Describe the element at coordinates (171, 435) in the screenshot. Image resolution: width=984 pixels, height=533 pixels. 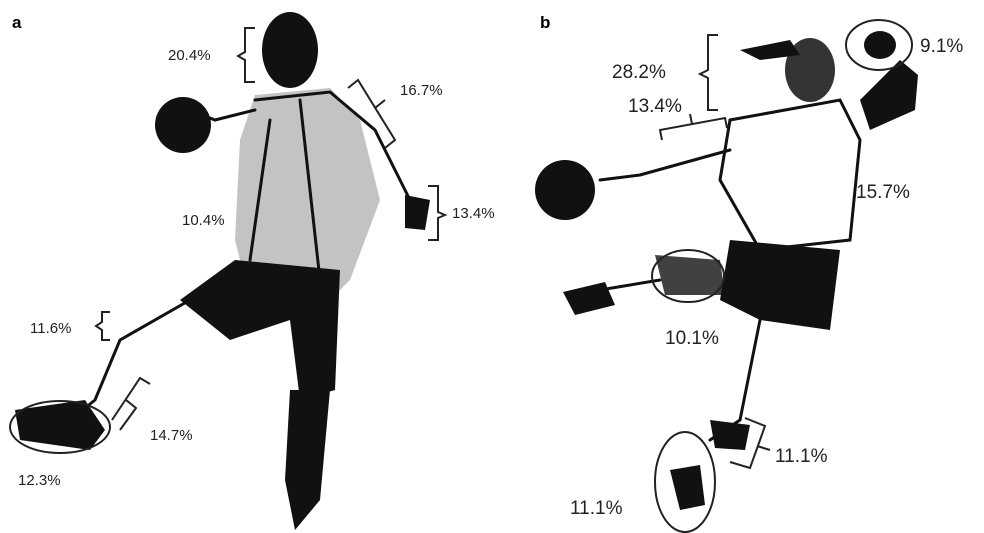
I see `percent-label: 14.7%` at that location.